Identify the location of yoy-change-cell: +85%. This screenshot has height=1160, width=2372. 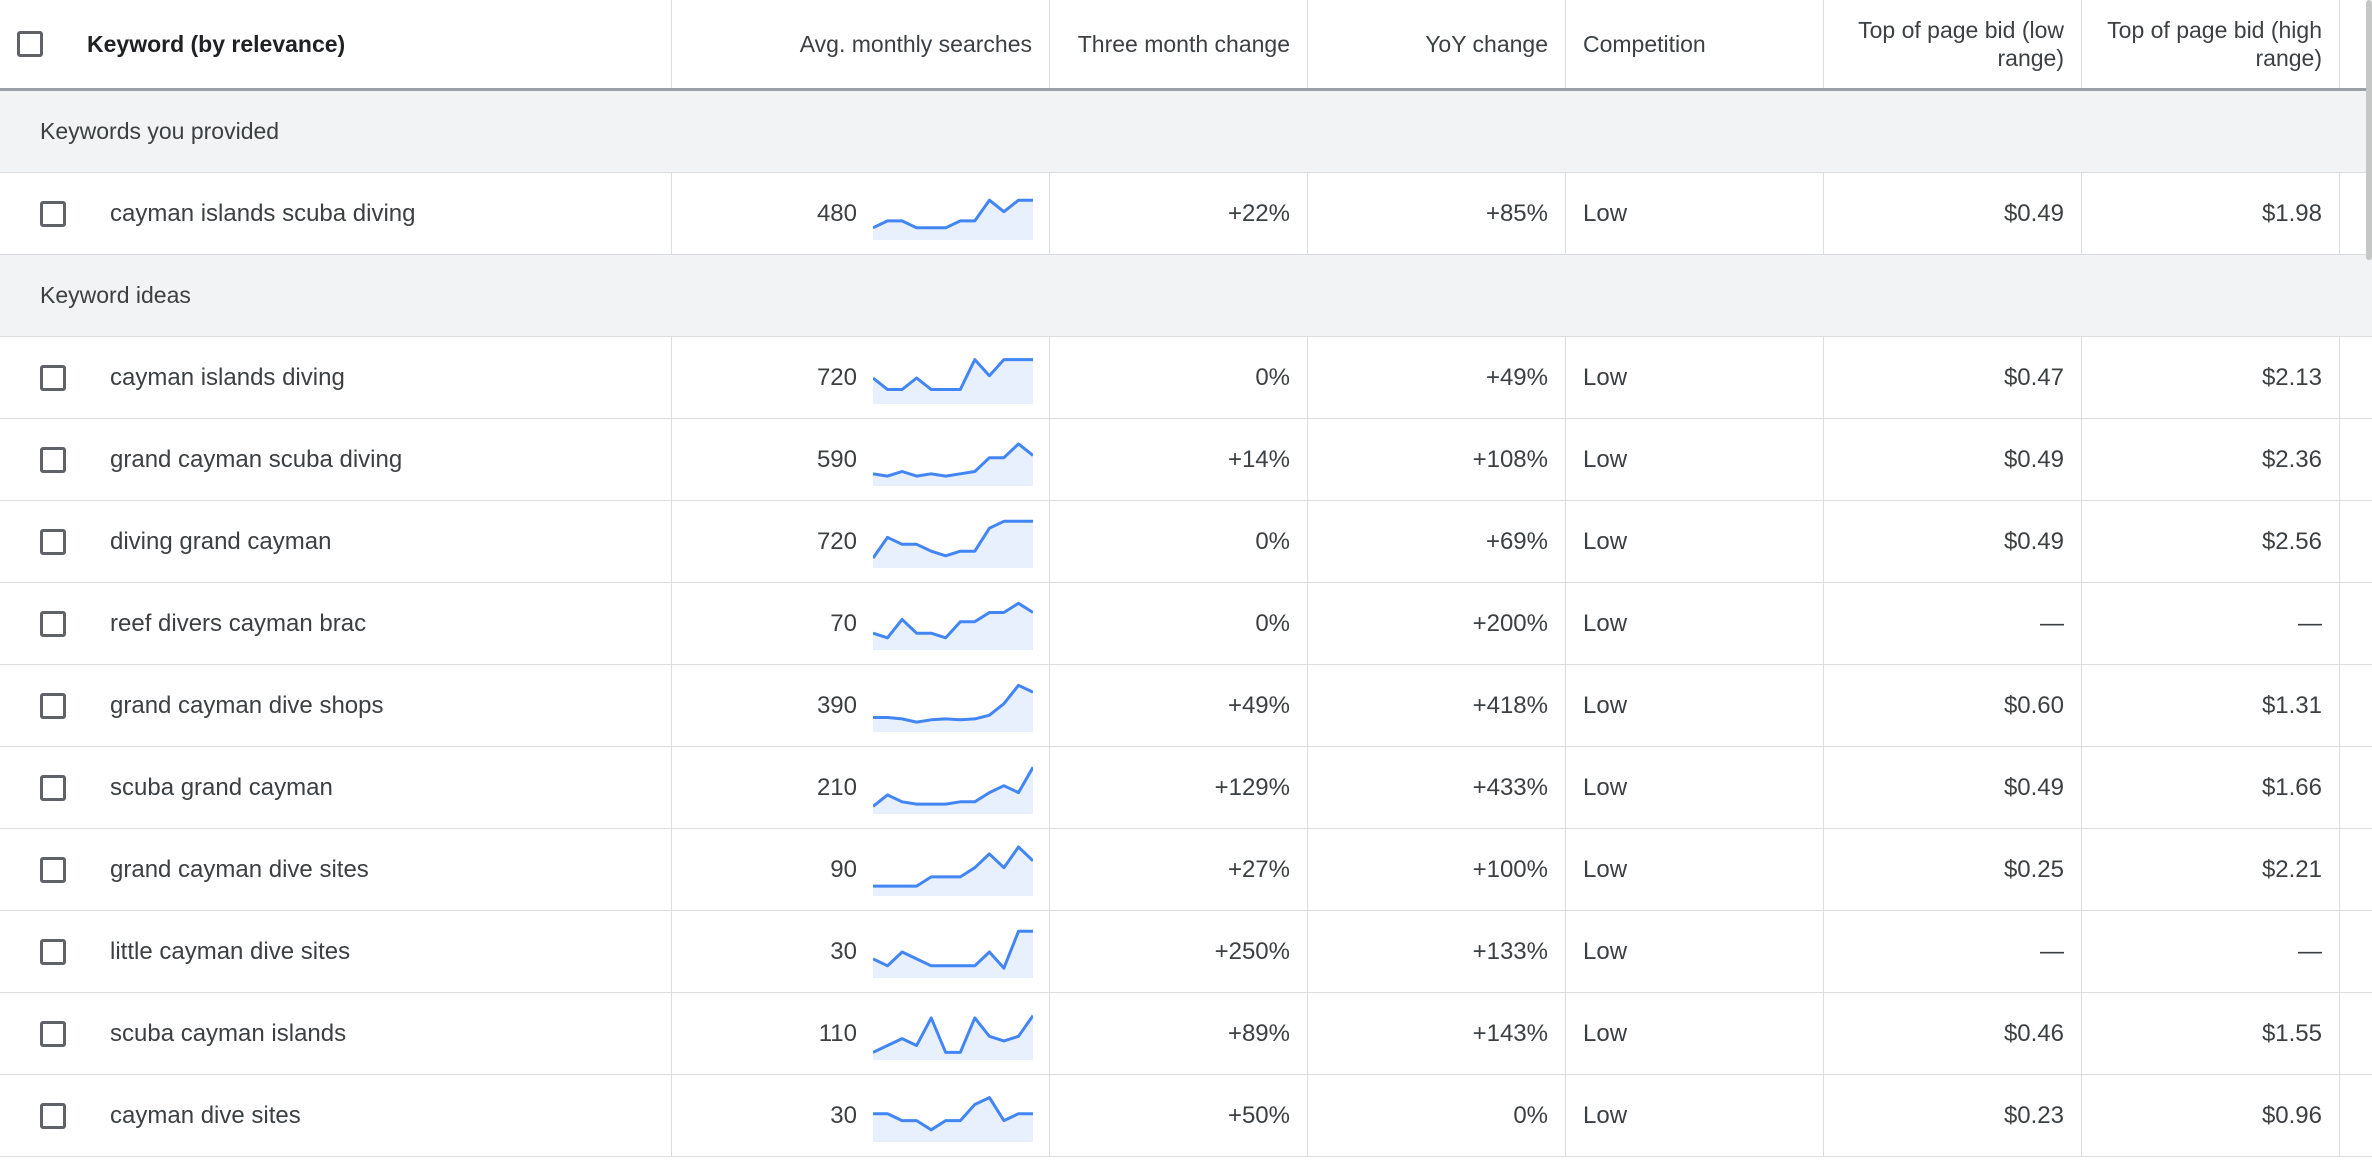
(1437, 213).